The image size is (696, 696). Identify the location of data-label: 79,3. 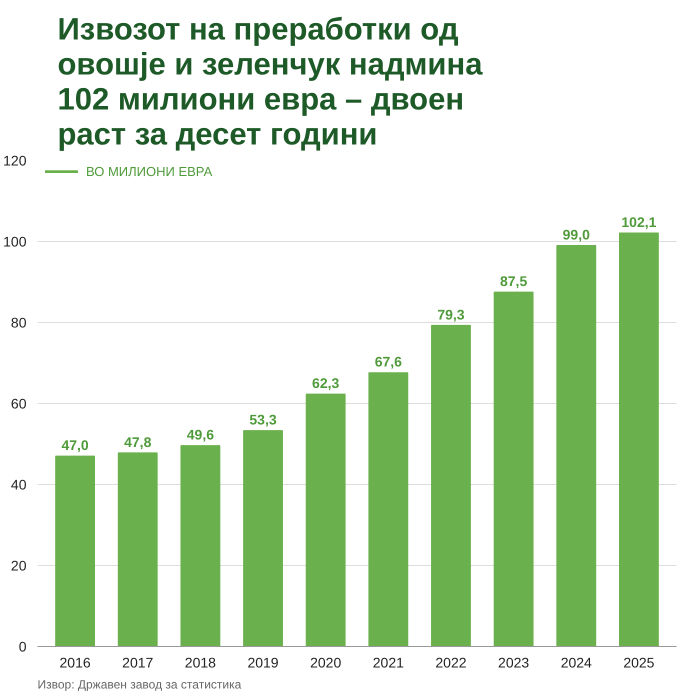
(451, 314).